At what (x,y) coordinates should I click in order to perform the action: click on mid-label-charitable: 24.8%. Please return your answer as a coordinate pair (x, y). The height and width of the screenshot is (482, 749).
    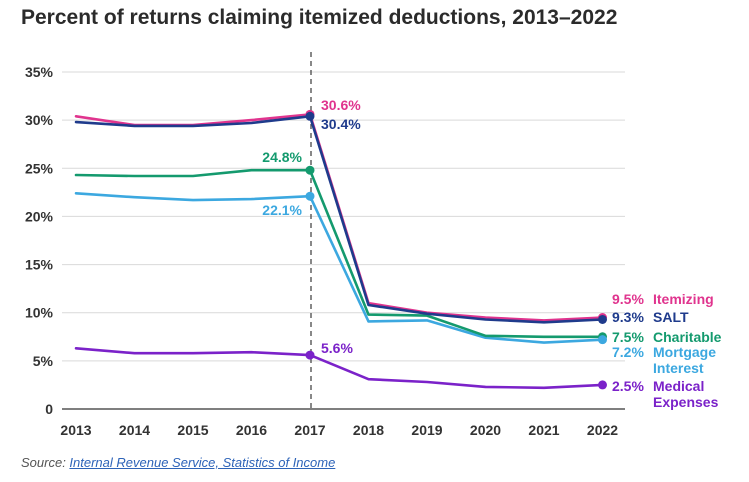
    Looking at the image, I should click on (282, 157).